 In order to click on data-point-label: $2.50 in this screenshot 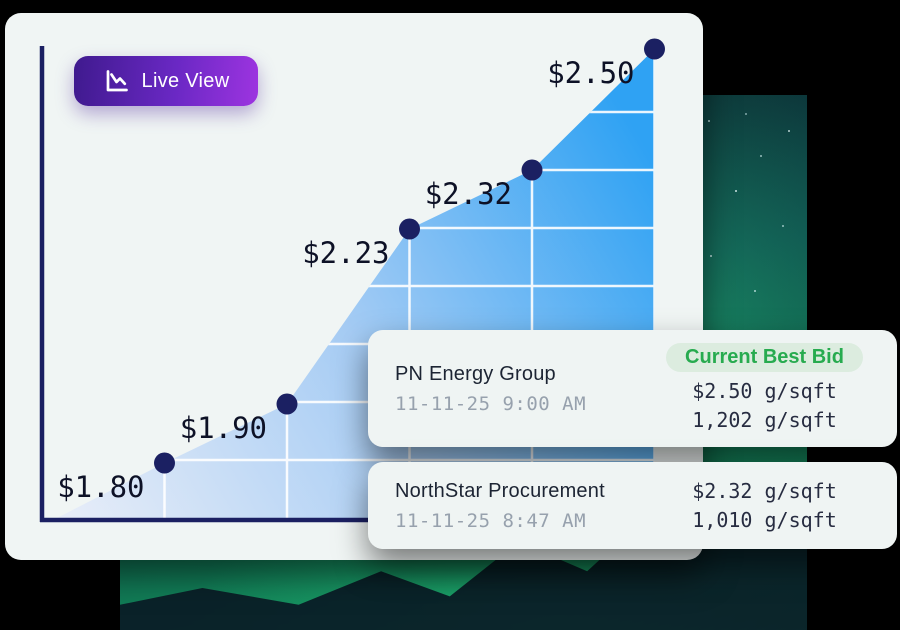, I will do `click(590, 73)`.